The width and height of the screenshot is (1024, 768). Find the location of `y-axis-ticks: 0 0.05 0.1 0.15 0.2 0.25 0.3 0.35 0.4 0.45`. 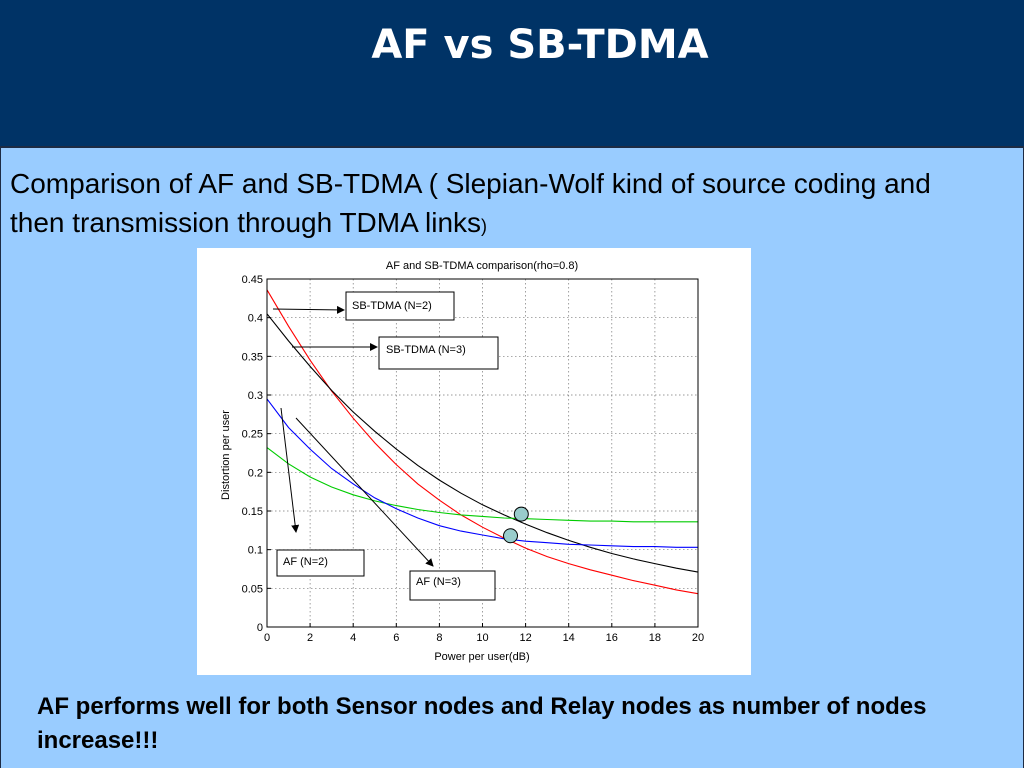

y-axis-ticks: 0 0.05 0.1 0.15 0.2 0.25 0.3 0.35 0.4 0.45 is located at coordinates (256, 454).